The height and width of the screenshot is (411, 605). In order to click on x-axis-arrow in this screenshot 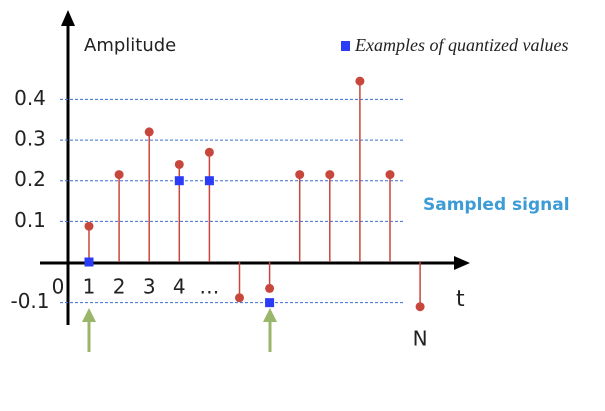, I will do `click(462, 263)`.